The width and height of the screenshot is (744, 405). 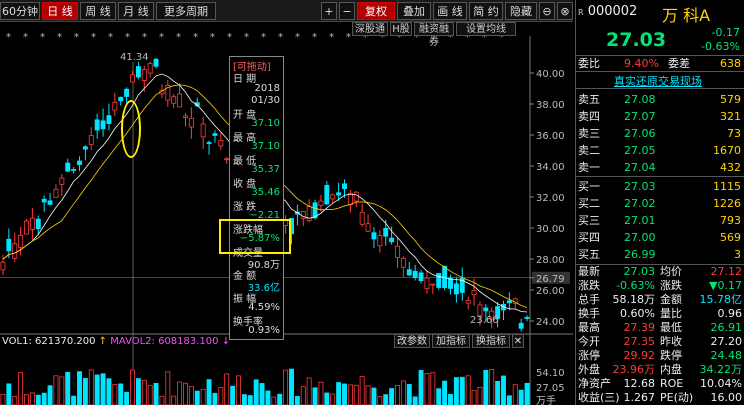 I want to click on tab-more-periods: 更多周期, so click(x=186, y=11).